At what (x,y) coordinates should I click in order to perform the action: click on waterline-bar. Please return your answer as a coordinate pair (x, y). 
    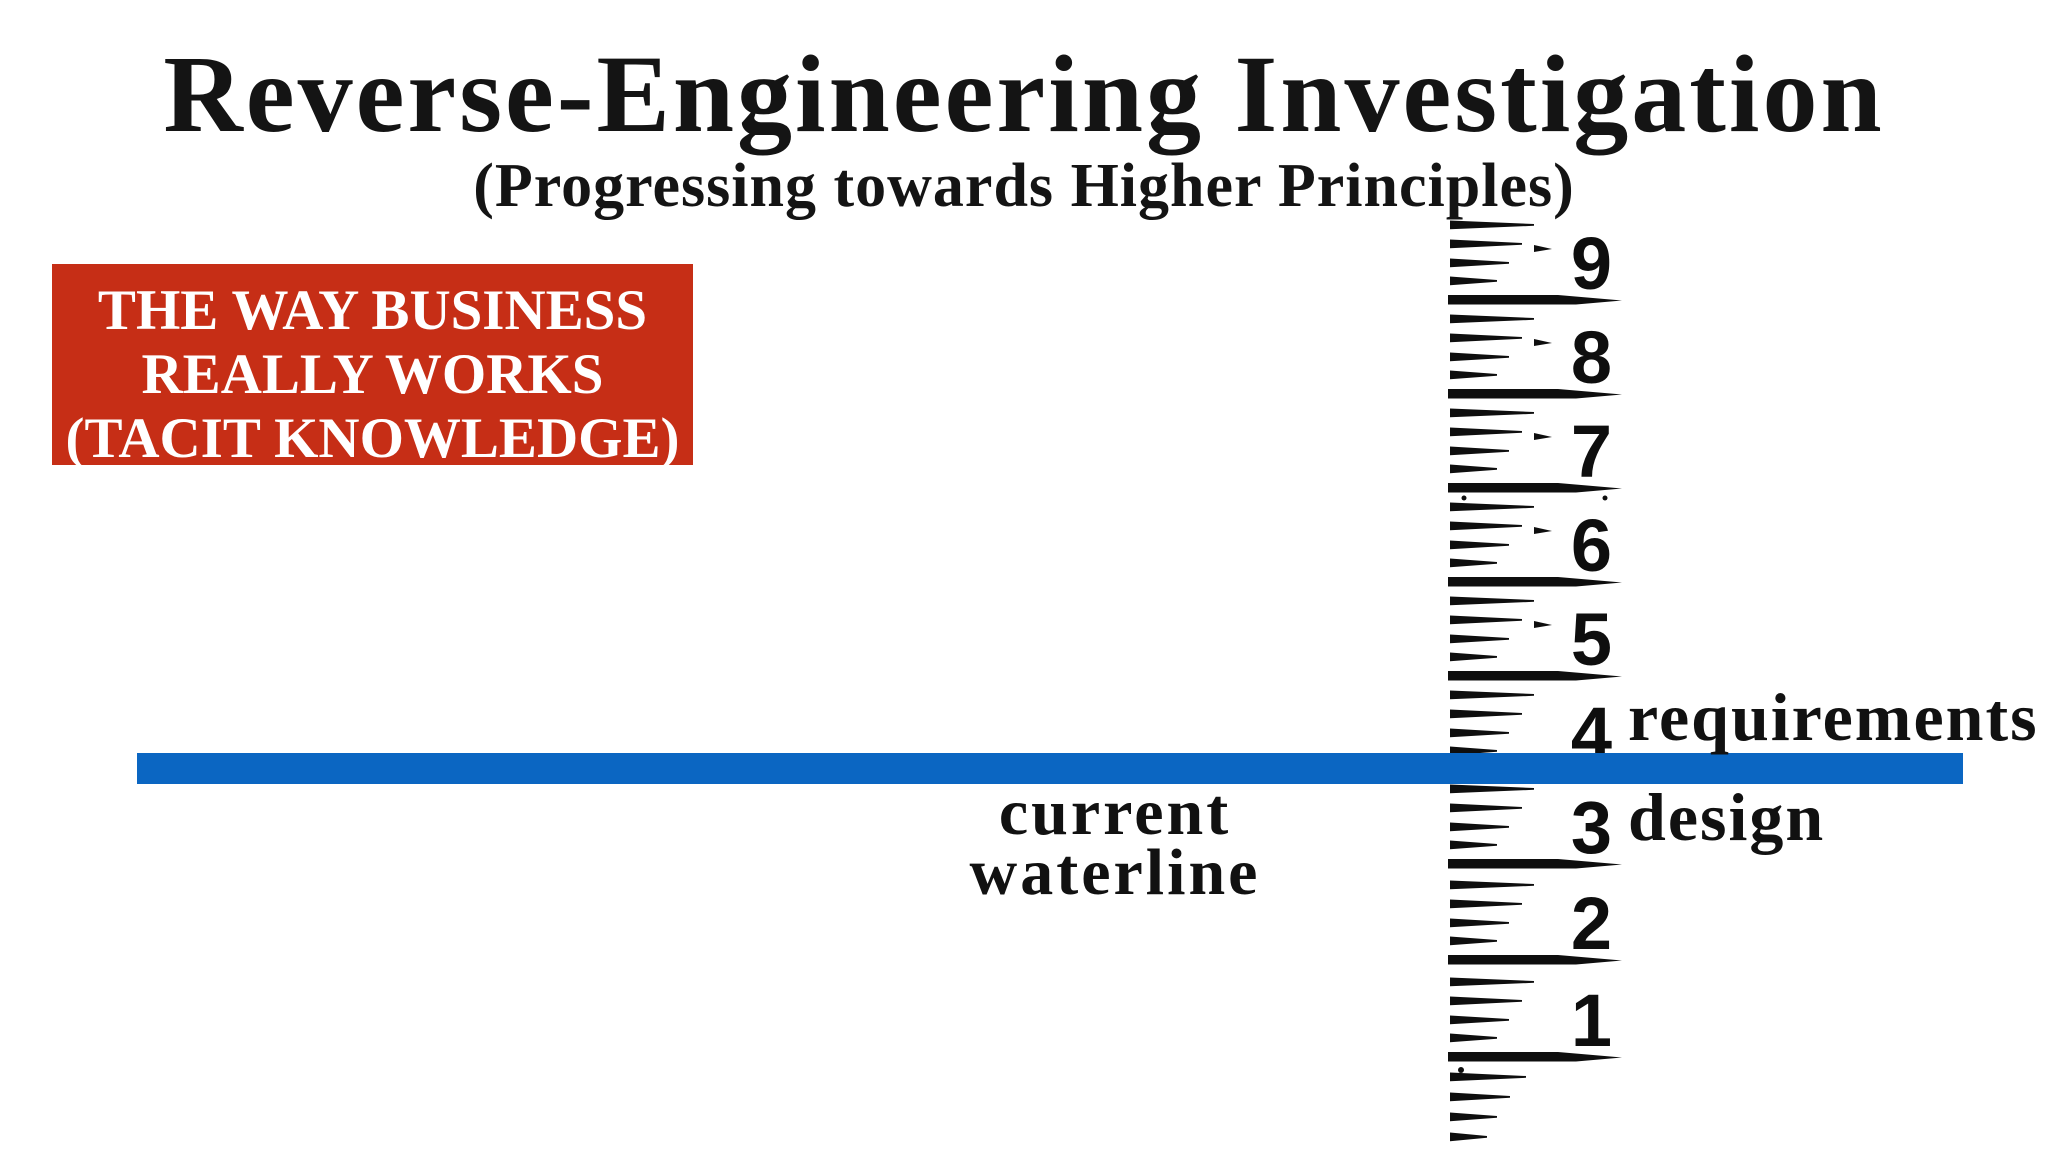
    Looking at the image, I should click on (1050, 768).